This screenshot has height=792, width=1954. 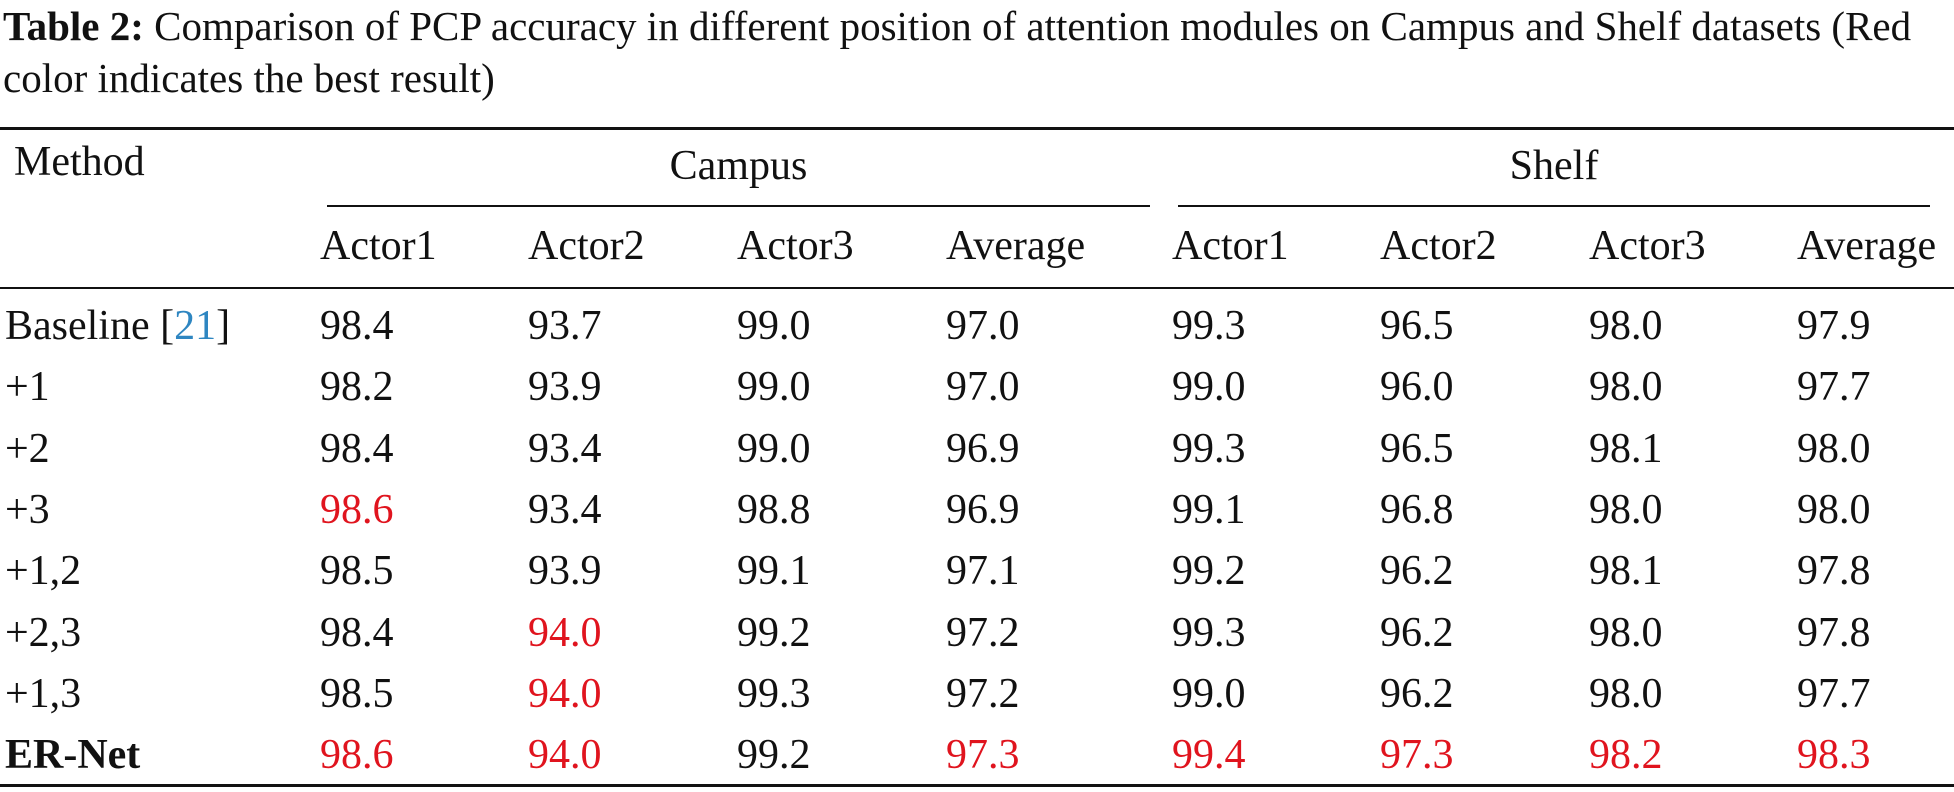 I want to click on method-cell: +1,2, so click(x=43, y=571).